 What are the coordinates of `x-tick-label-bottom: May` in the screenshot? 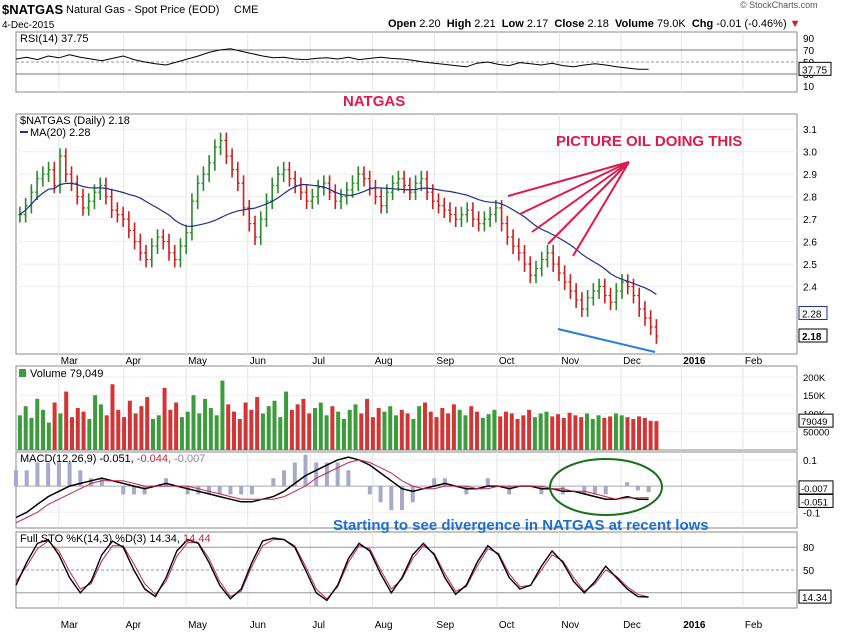 It's located at (197, 625).